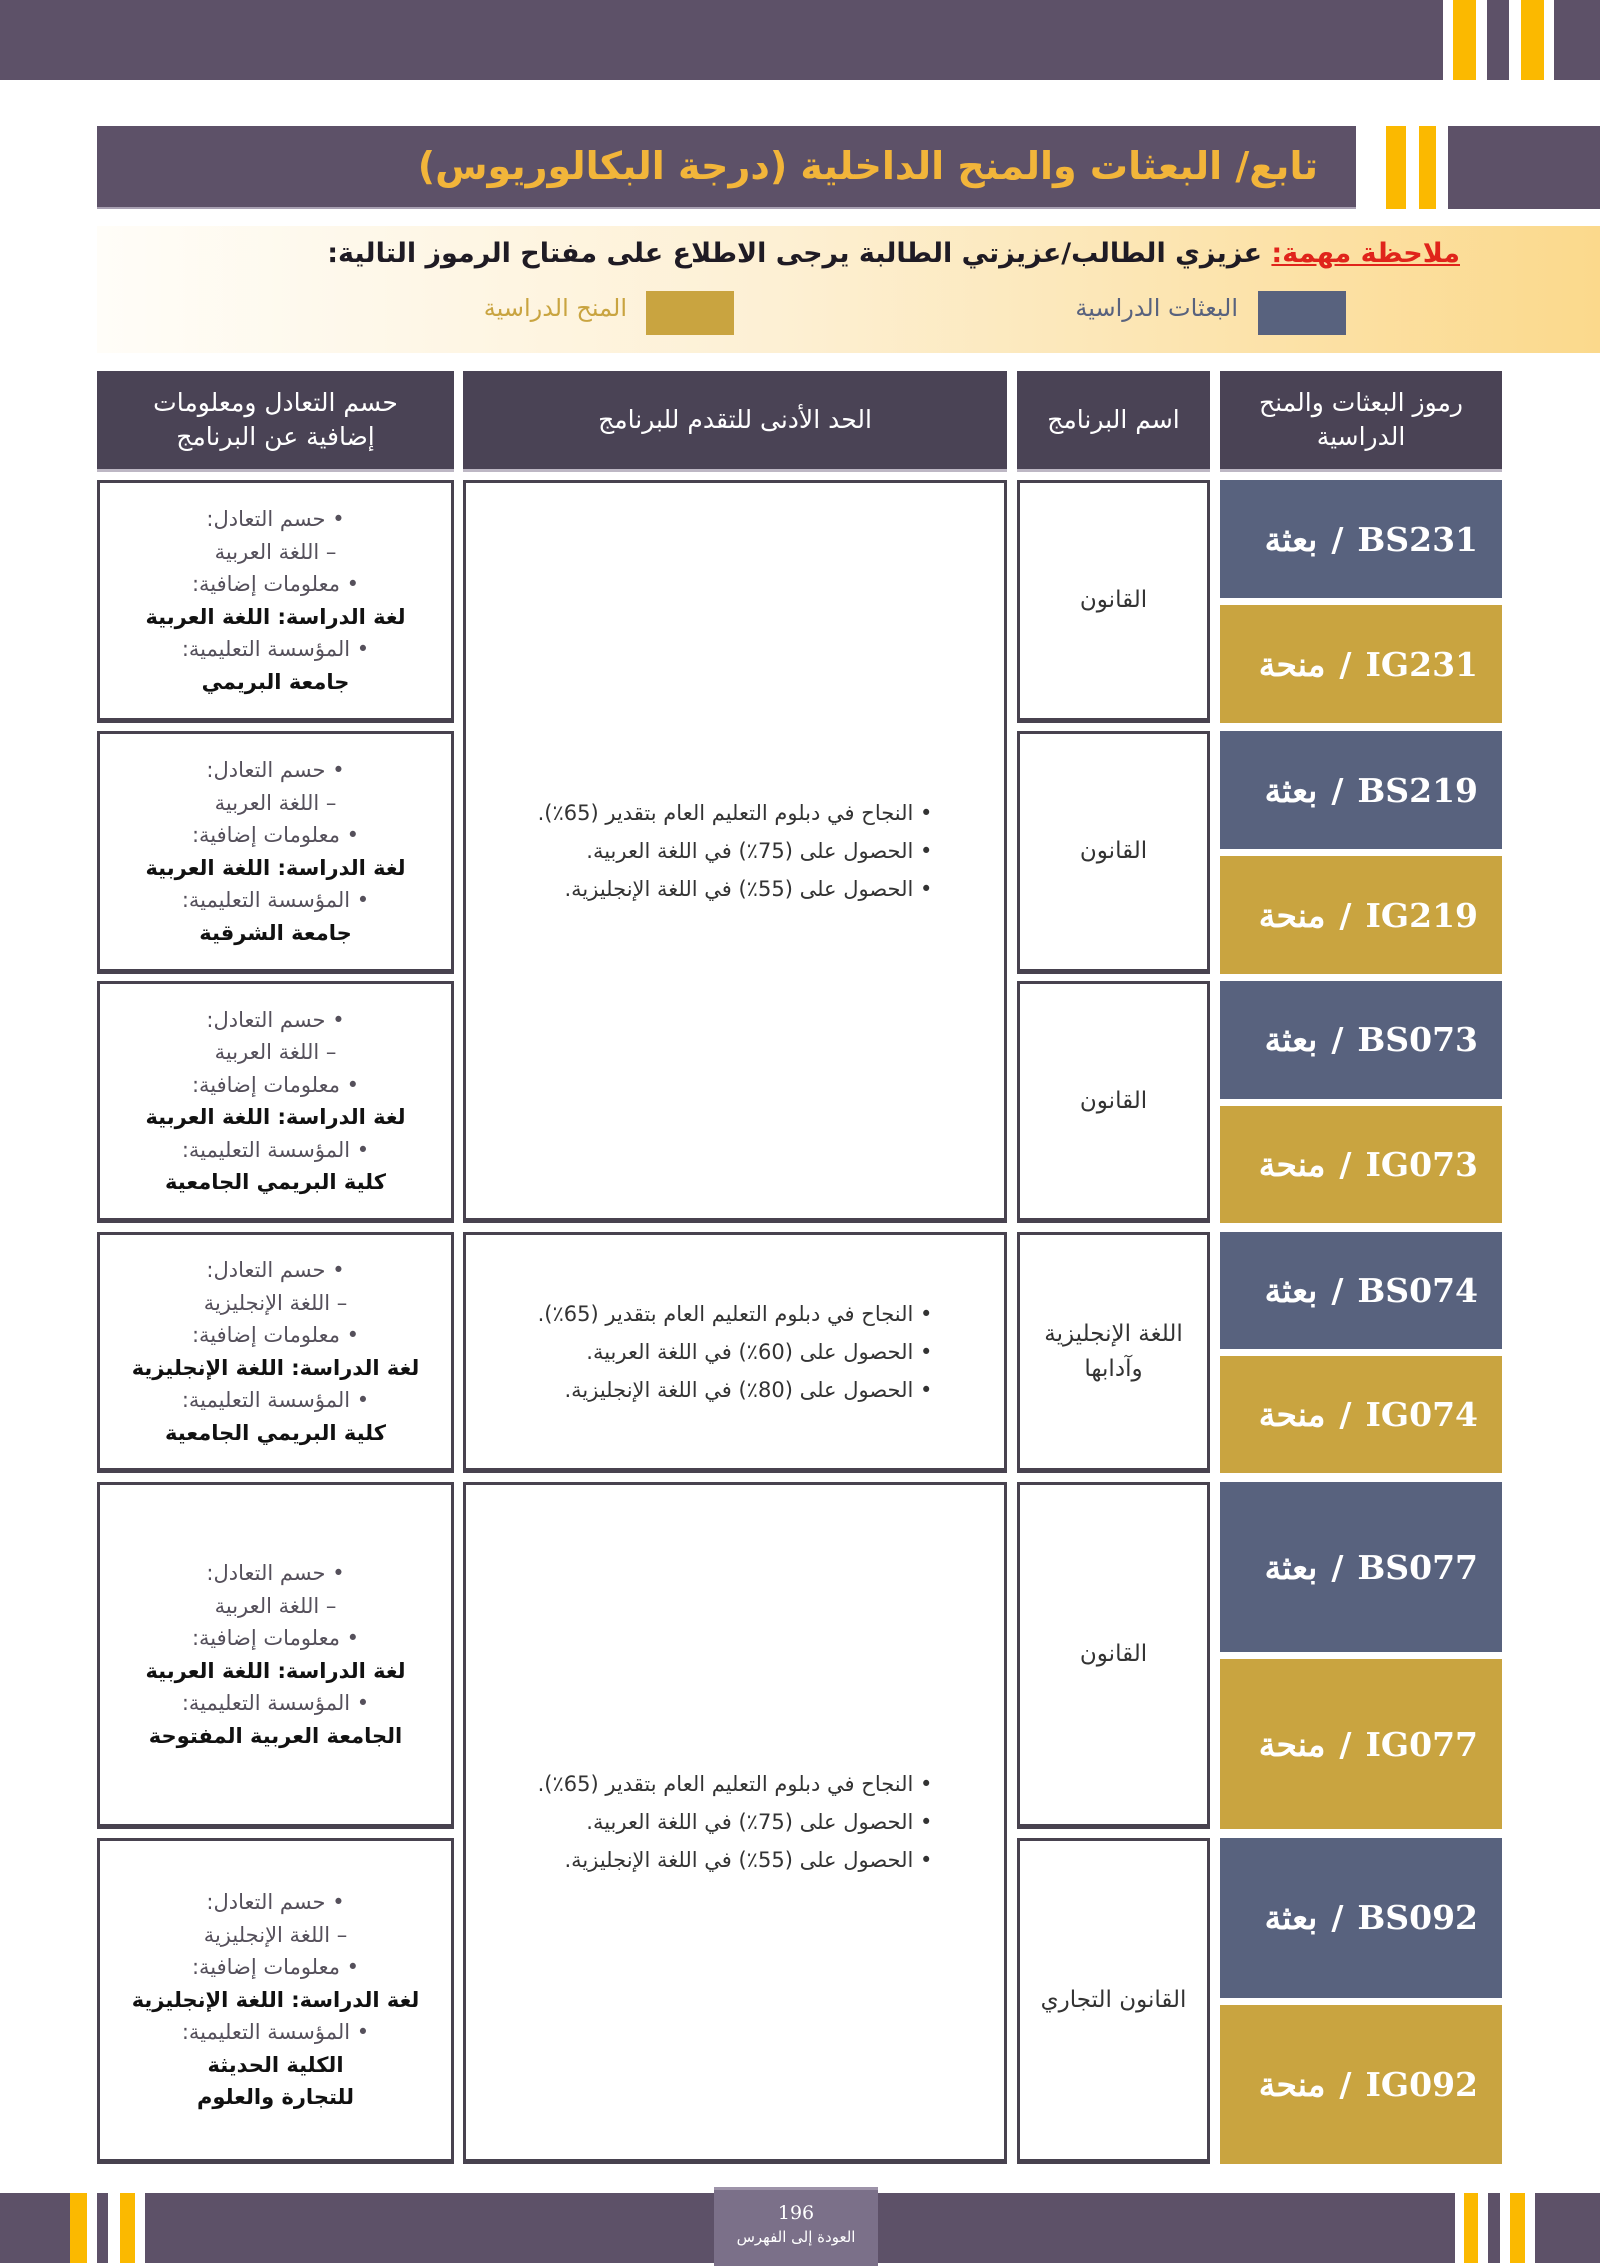 This screenshot has height=2266, width=1600. What do you see at coordinates (1361, 1918) in the screenshot?
I see `scholarship-code-cell: BS092 / بعثة` at bounding box center [1361, 1918].